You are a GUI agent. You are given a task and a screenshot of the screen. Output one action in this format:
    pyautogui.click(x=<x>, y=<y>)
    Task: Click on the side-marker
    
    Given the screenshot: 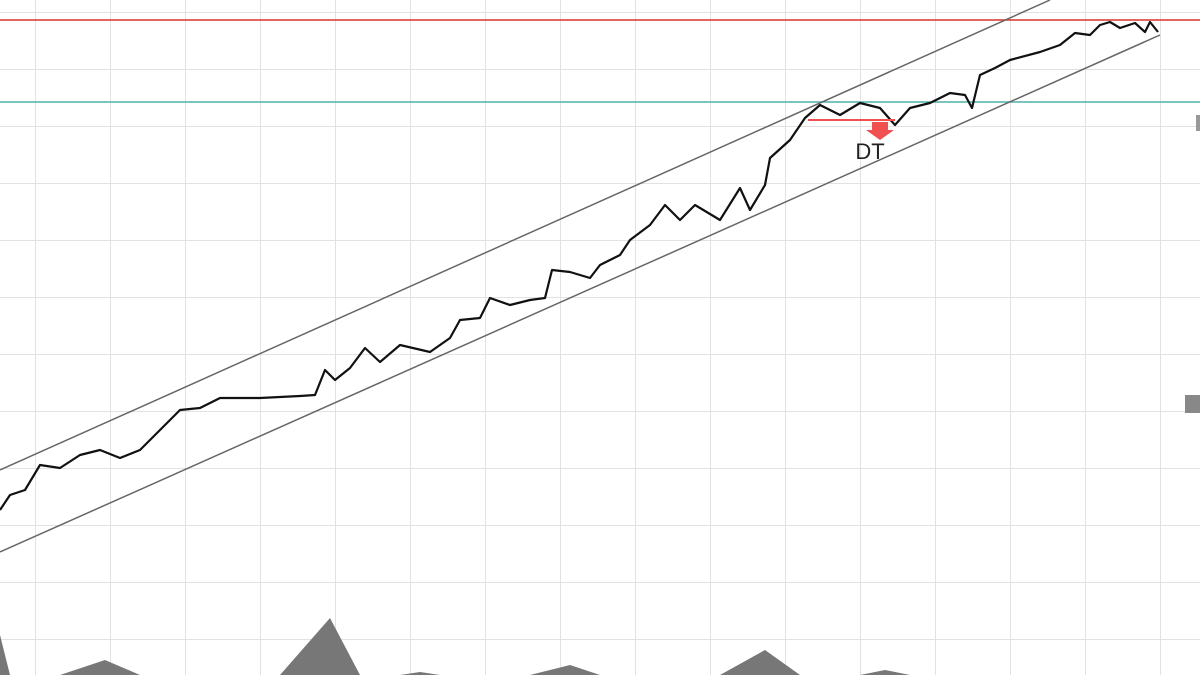 What is the action you would take?
    pyautogui.click(x=1198, y=123)
    